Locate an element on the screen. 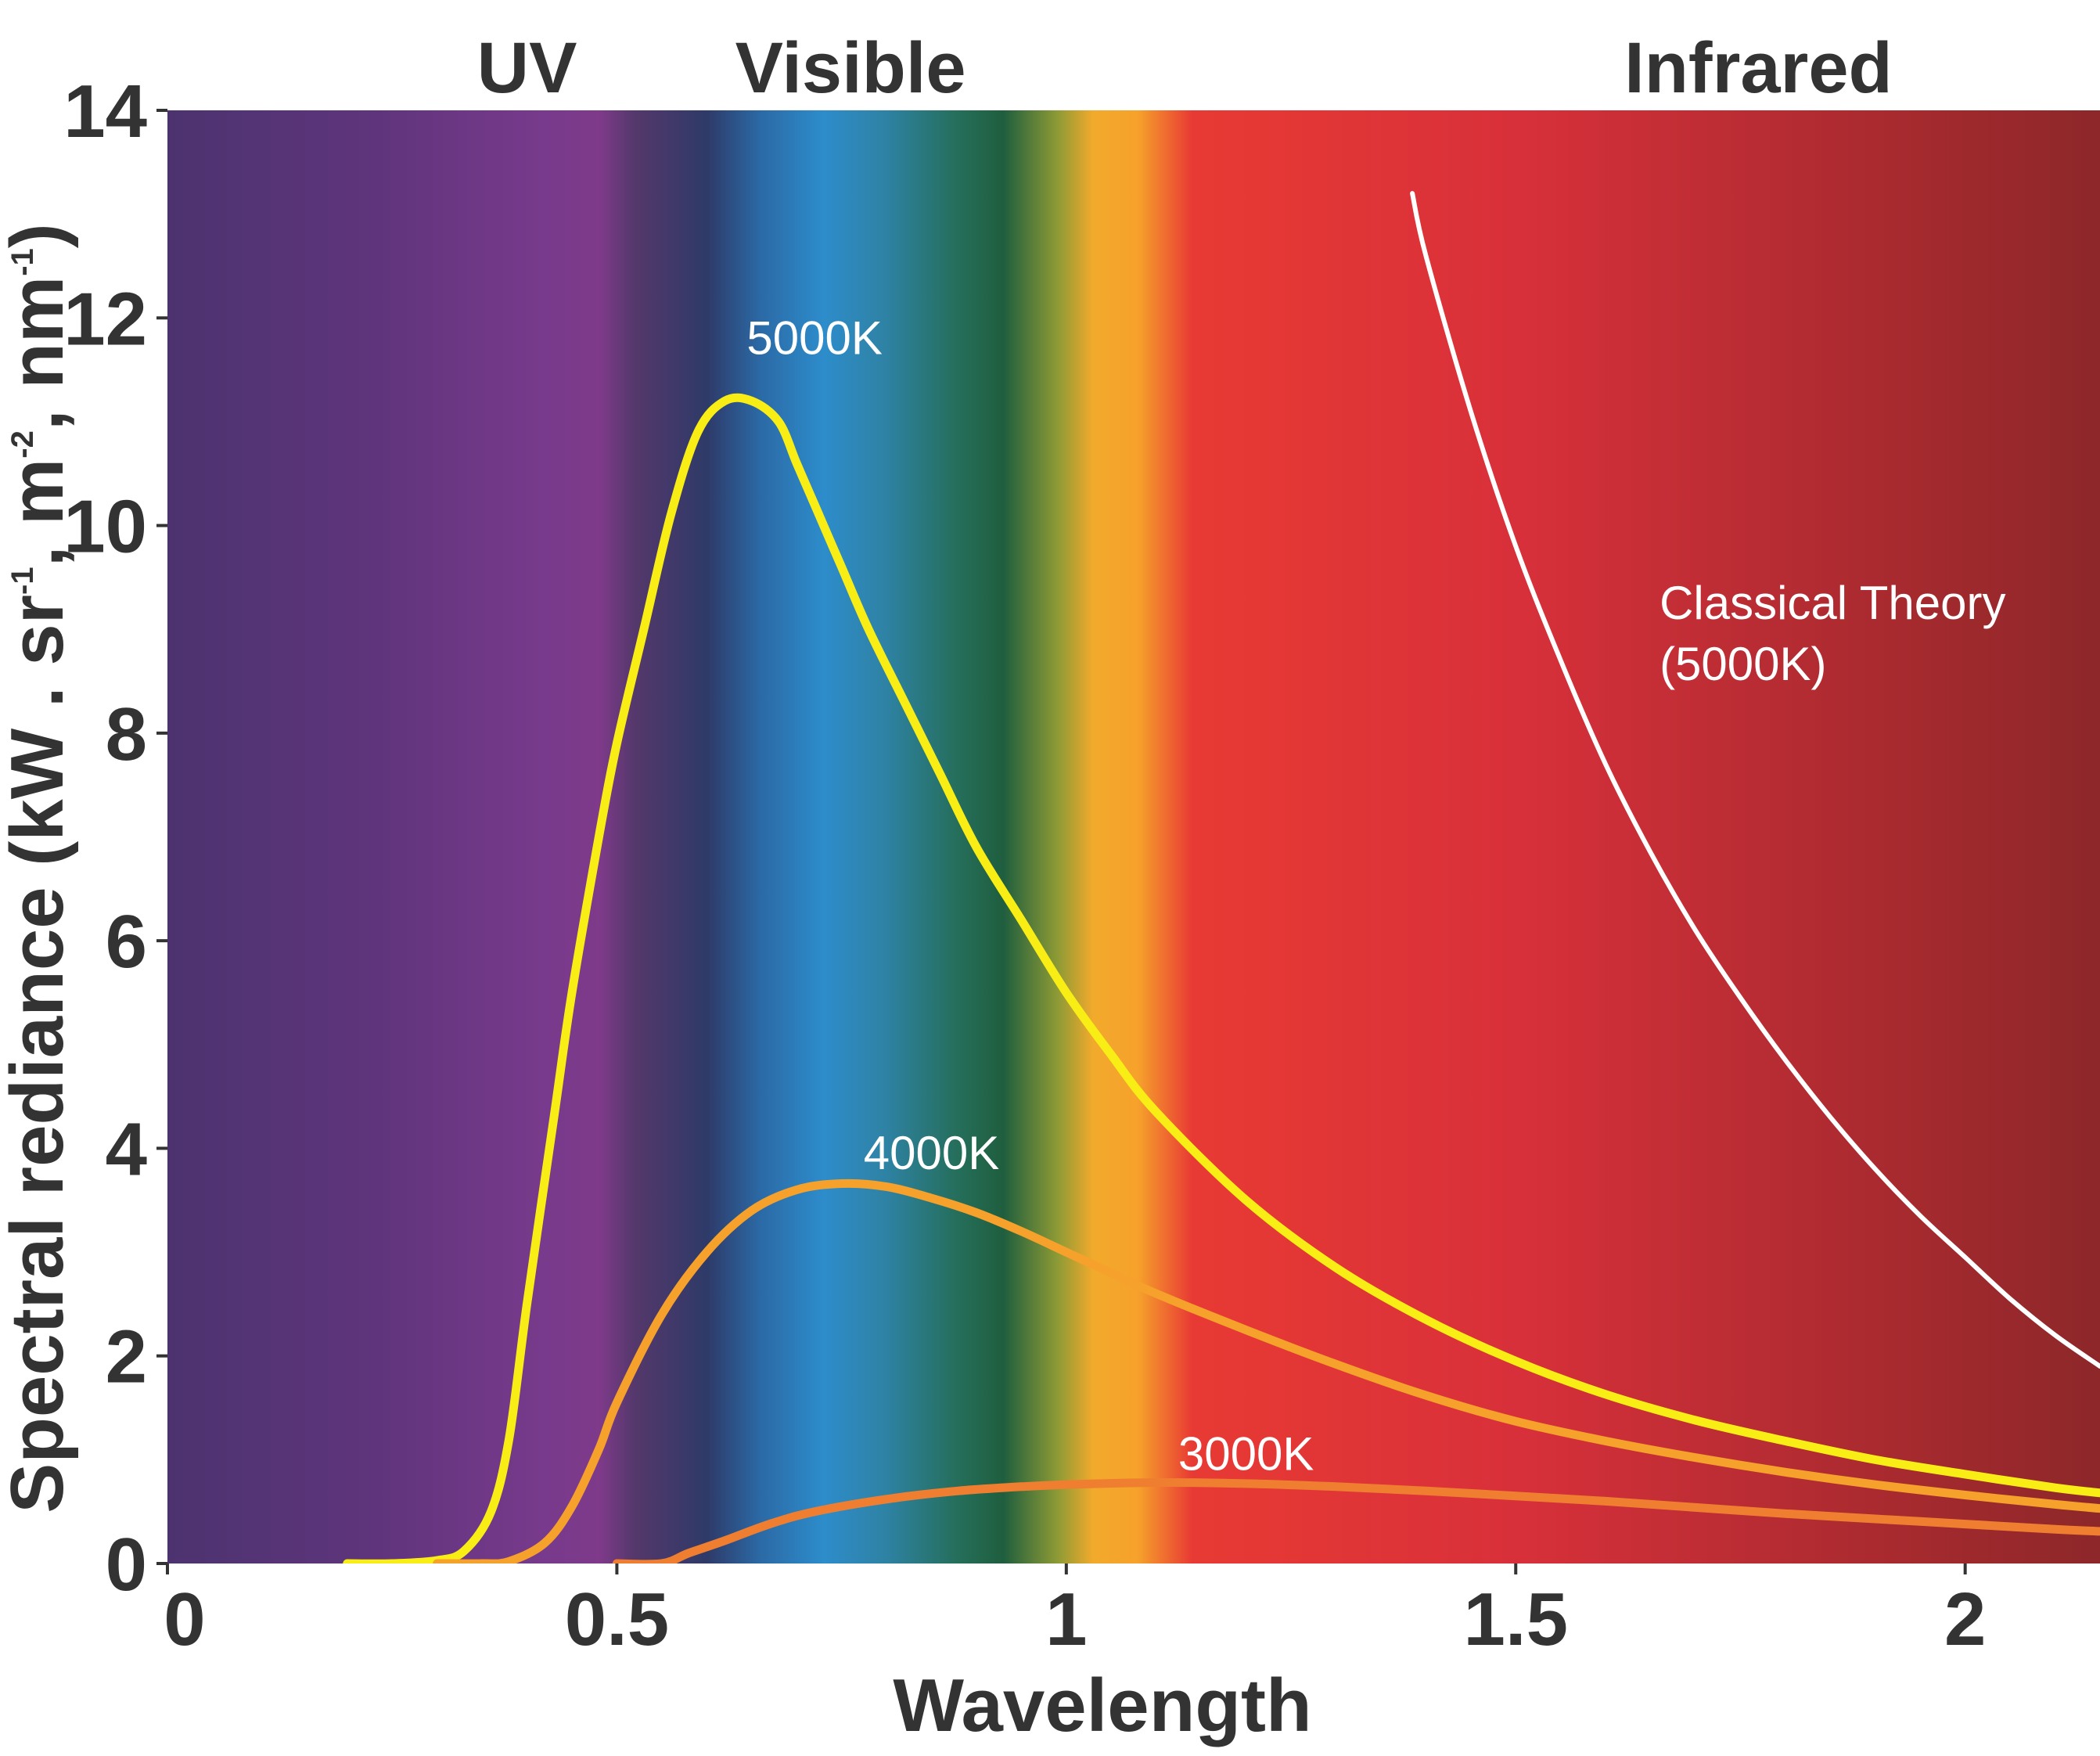 The width and height of the screenshot is (2100, 1756). band-label-visible: Visible is located at coordinates (850, 68).